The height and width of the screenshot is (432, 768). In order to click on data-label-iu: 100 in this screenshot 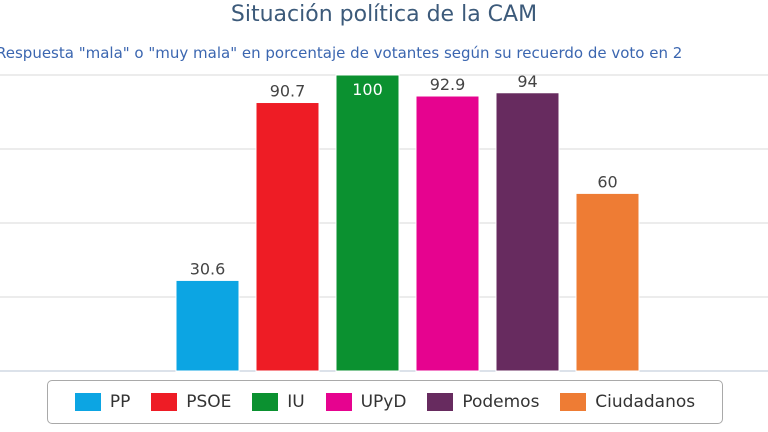, I will do `click(367, 89)`.